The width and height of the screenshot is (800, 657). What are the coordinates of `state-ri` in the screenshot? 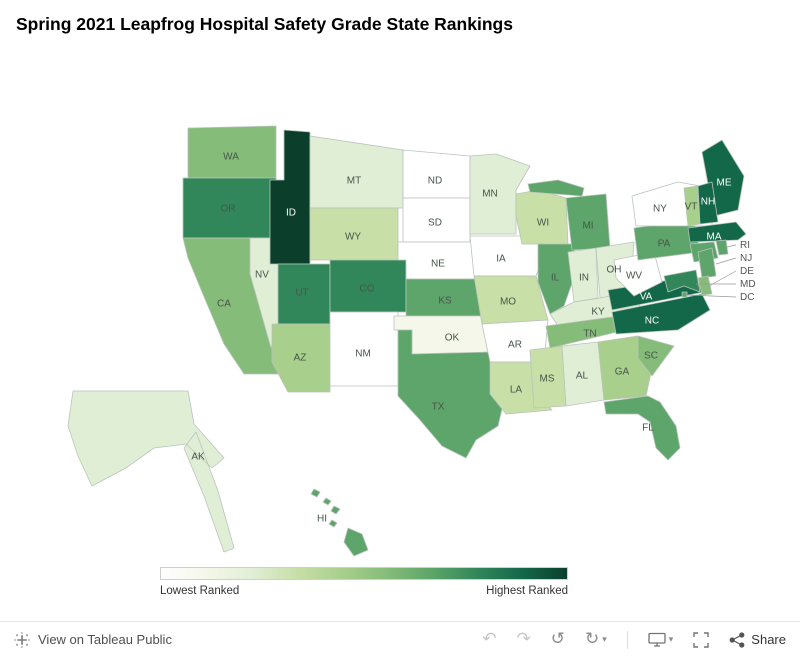 It's located at (722, 247).